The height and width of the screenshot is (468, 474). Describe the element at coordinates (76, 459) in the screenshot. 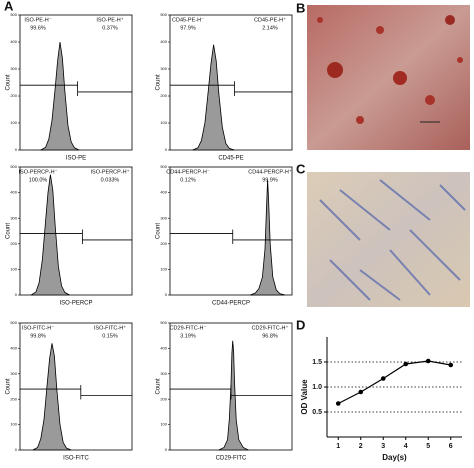

I see `x-axis-label: ISO-FITC` at that location.